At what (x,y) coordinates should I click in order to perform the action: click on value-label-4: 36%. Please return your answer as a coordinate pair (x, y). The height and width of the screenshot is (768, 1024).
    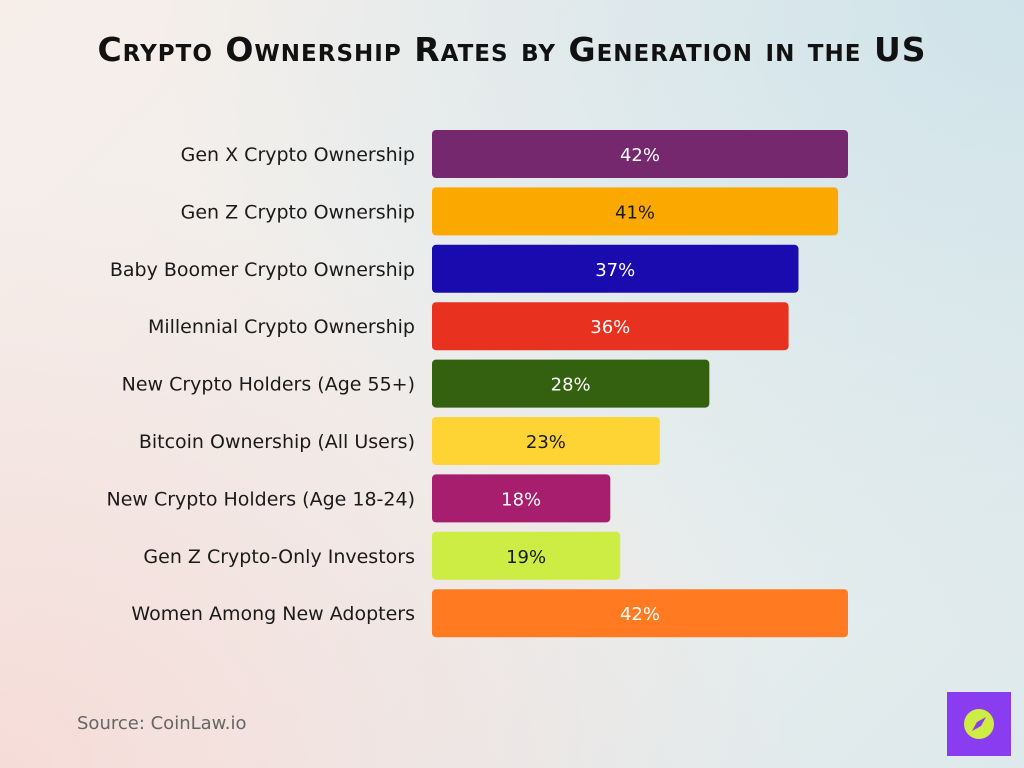
    Looking at the image, I should click on (610, 327).